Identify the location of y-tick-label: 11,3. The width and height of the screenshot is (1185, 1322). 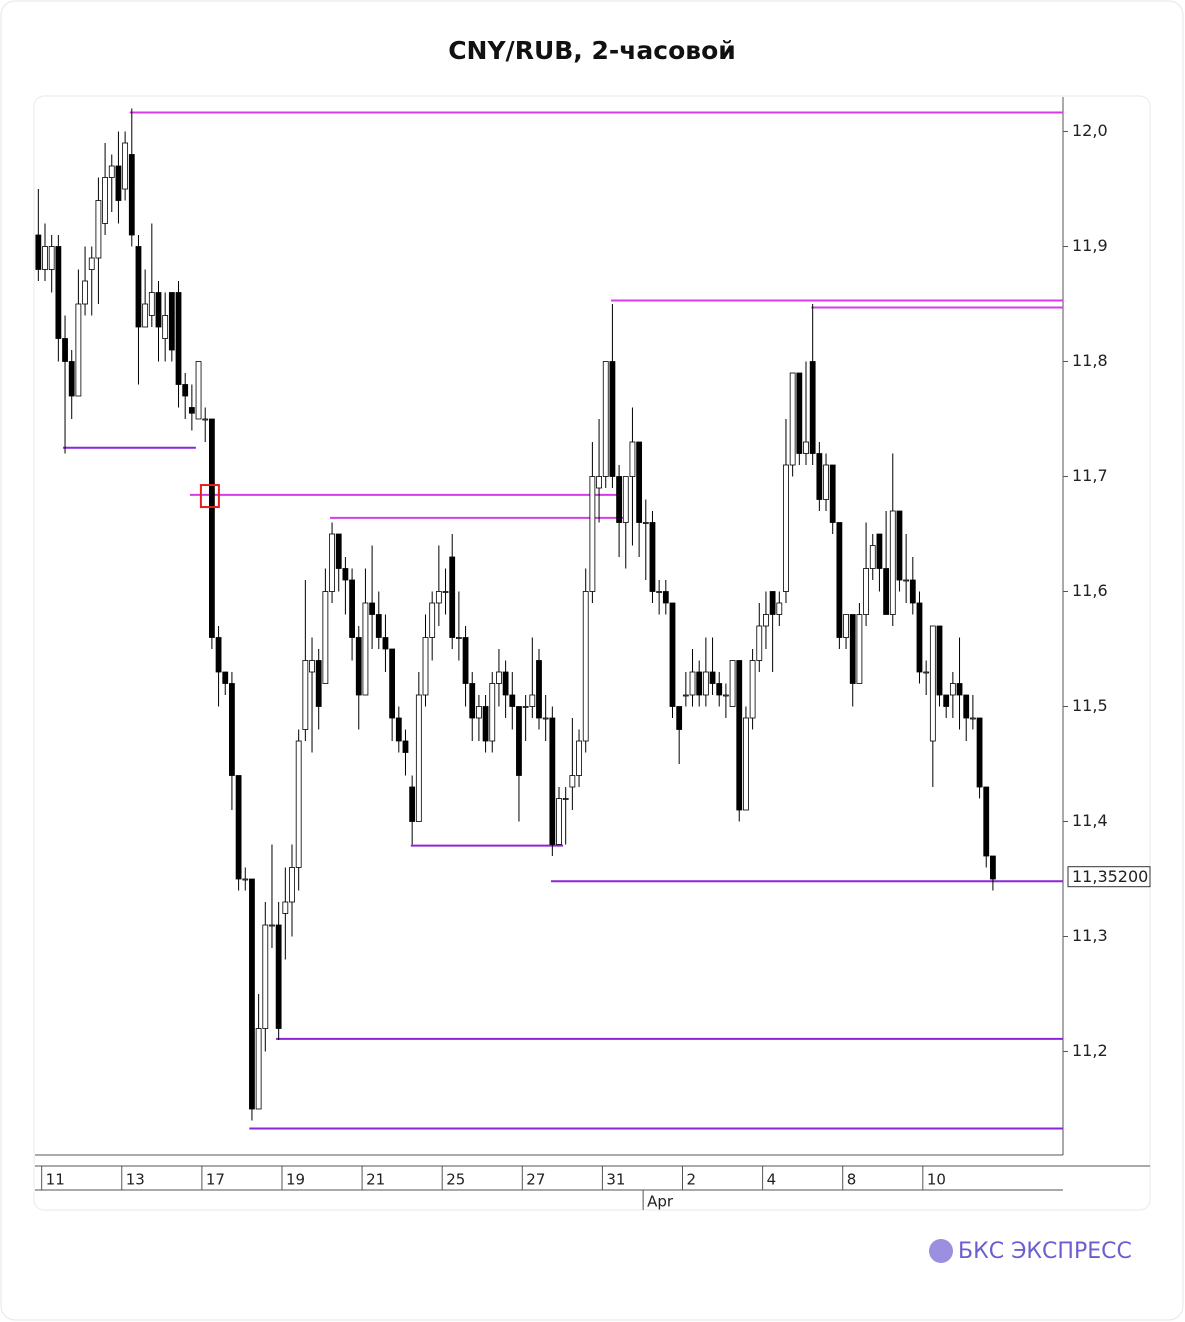
(1090, 935).